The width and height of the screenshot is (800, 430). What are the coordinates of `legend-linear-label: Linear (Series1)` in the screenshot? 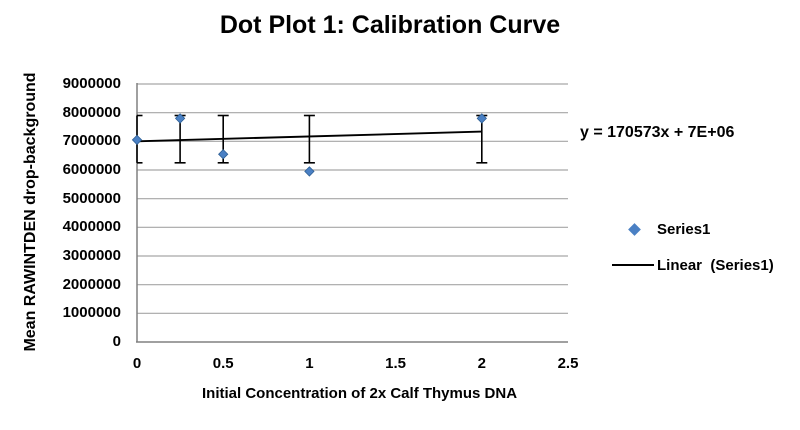 It's located at (715, 265).